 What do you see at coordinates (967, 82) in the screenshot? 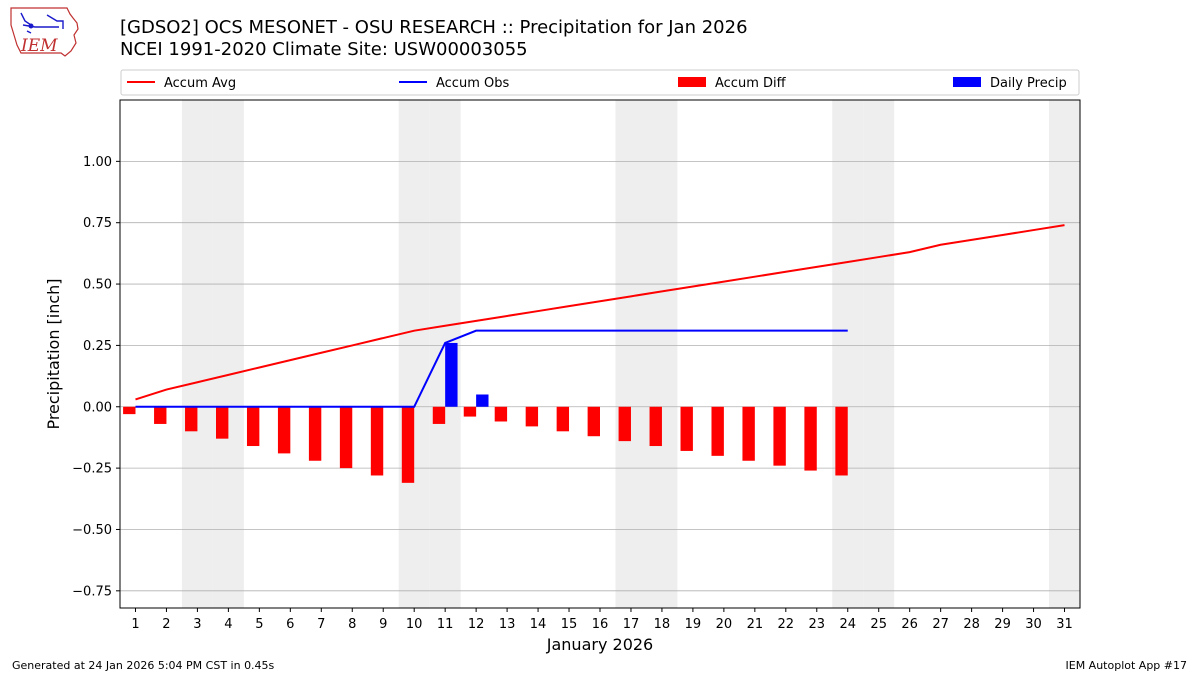
I see `legend-swatch-daily-precip` at bounding box center [967, 82].